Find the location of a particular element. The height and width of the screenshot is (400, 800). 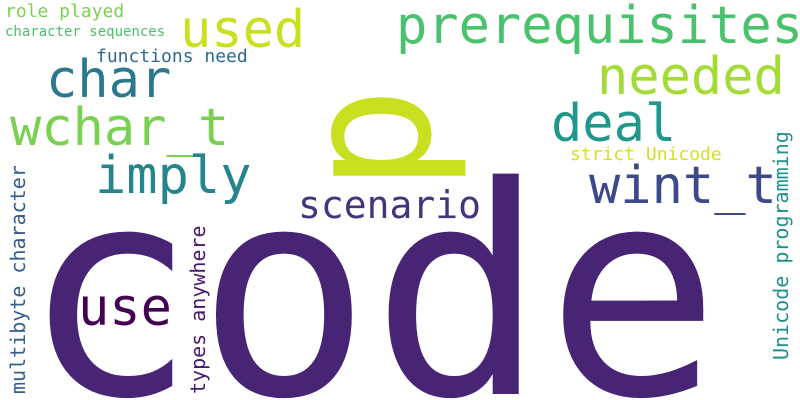

word-deal: deal is located at coordinates (613, 124).